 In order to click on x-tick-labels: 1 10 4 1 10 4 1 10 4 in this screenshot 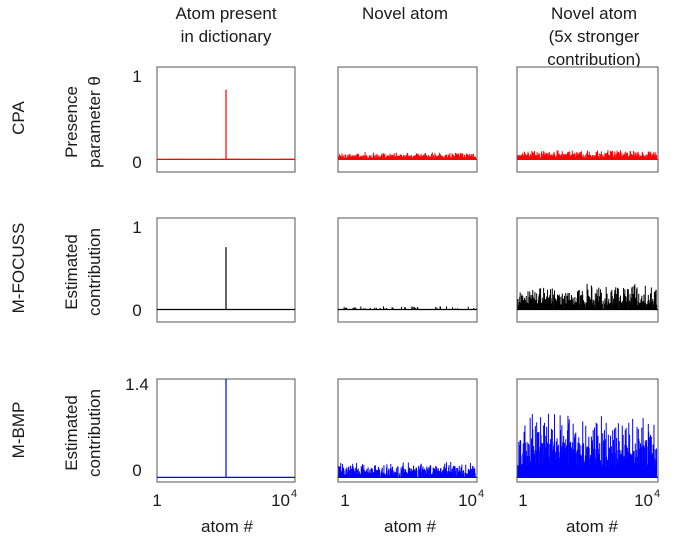, I will do `click(406, 499)`.